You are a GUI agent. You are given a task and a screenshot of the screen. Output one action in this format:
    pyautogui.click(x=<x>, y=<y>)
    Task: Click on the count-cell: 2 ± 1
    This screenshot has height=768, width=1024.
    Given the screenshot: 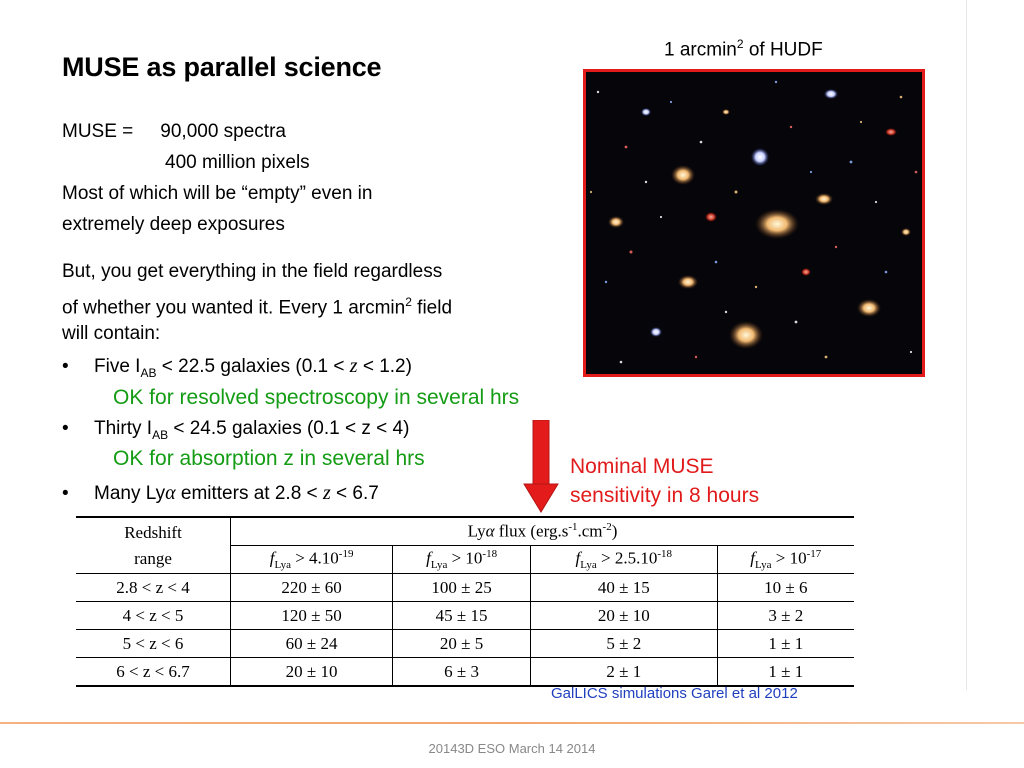 What is the action you would take?
    pyautogui.click(x=624, y=672)
    